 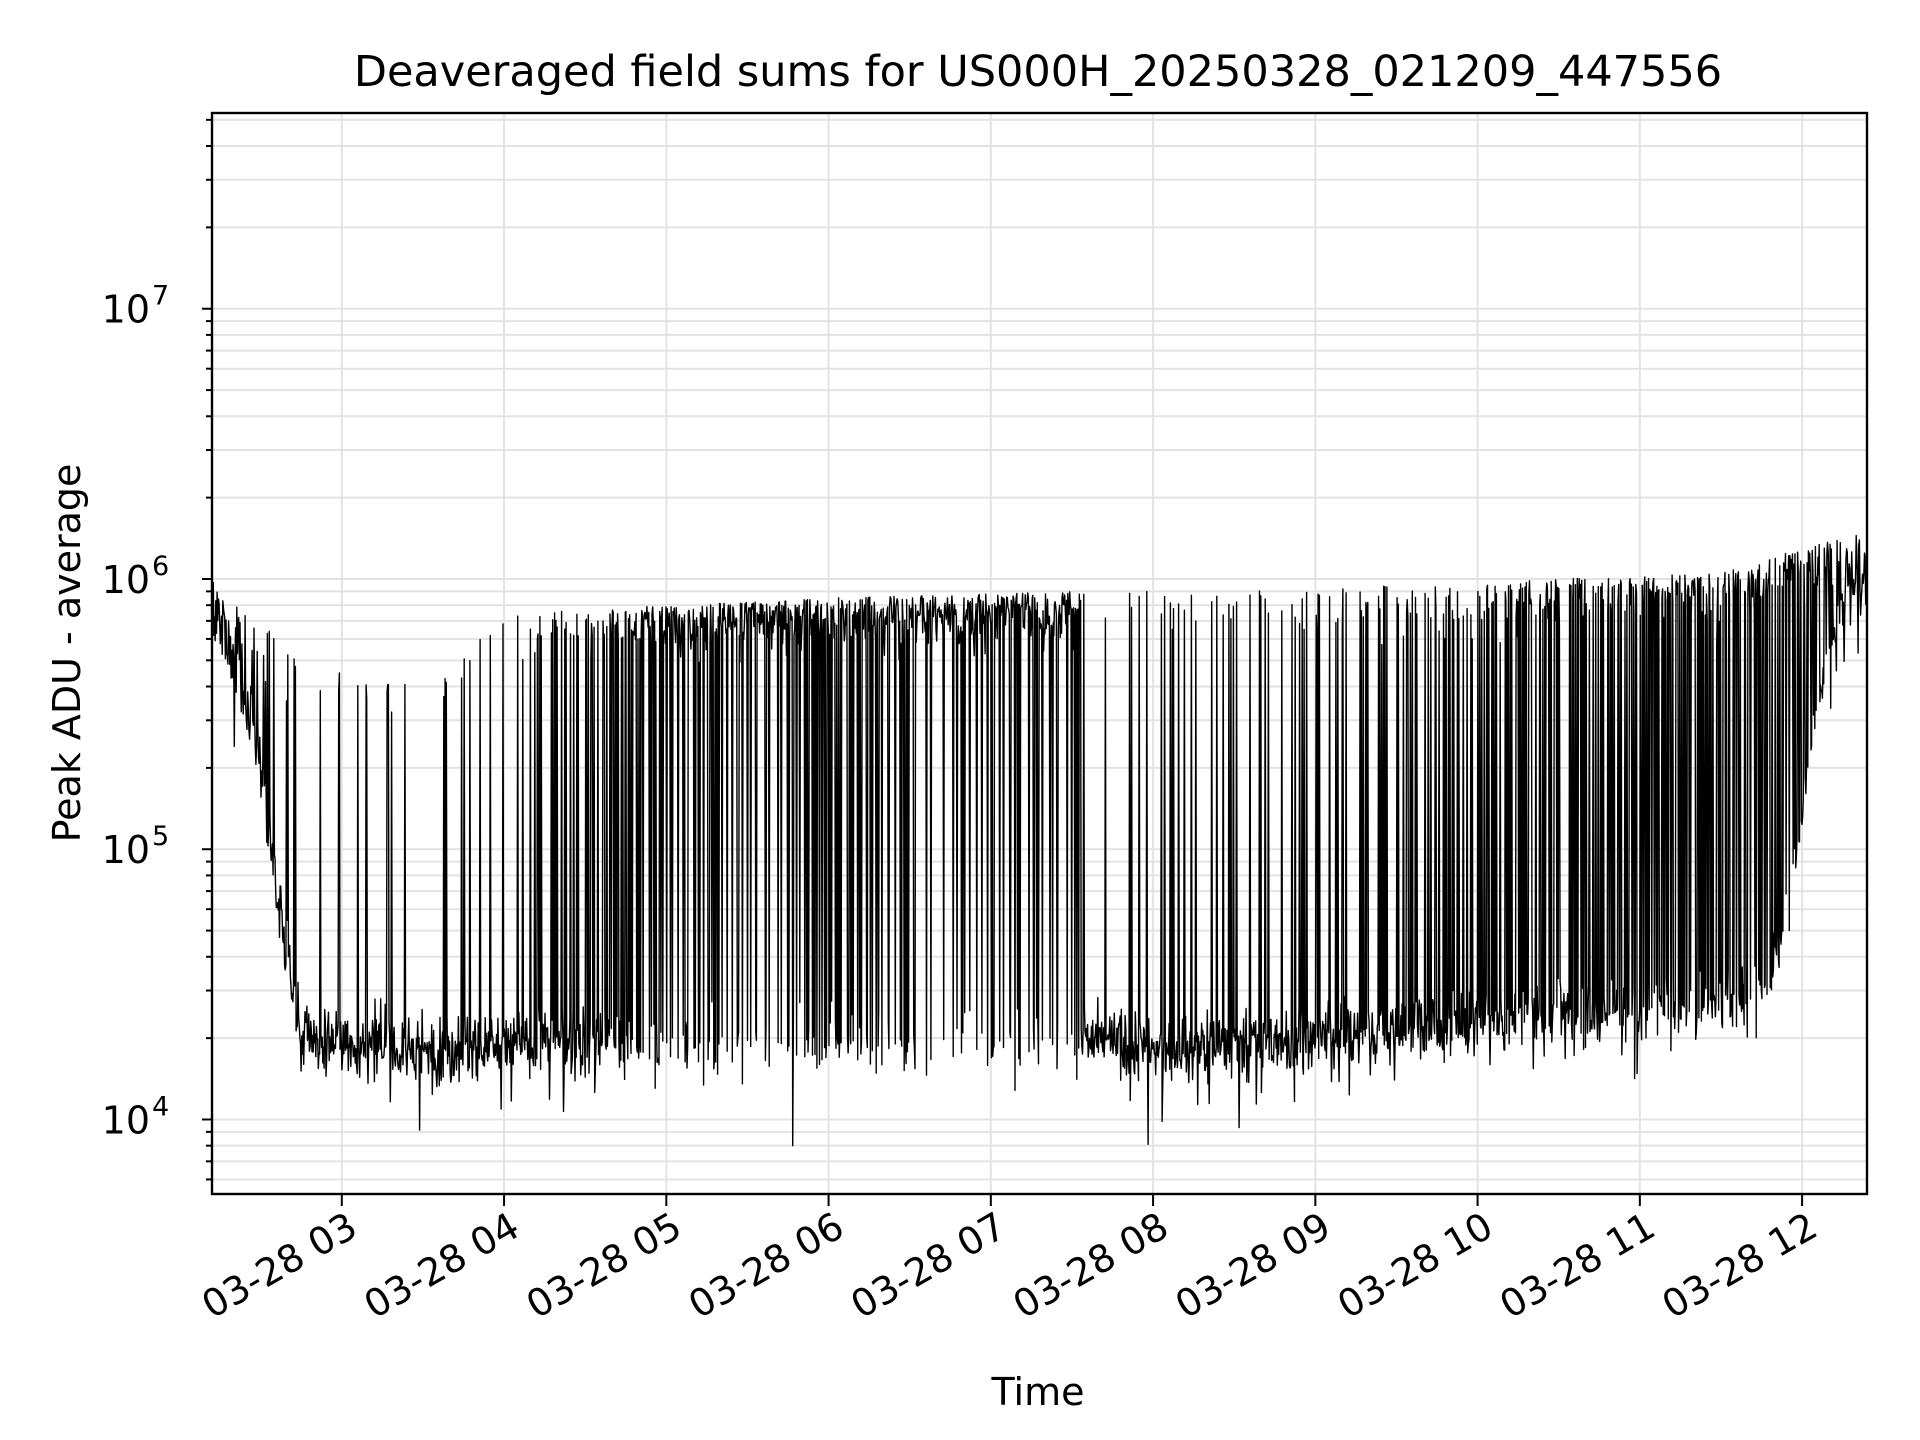 I want to click on y-axis-label: Peak ADU - average, so click(x=67, y=653).